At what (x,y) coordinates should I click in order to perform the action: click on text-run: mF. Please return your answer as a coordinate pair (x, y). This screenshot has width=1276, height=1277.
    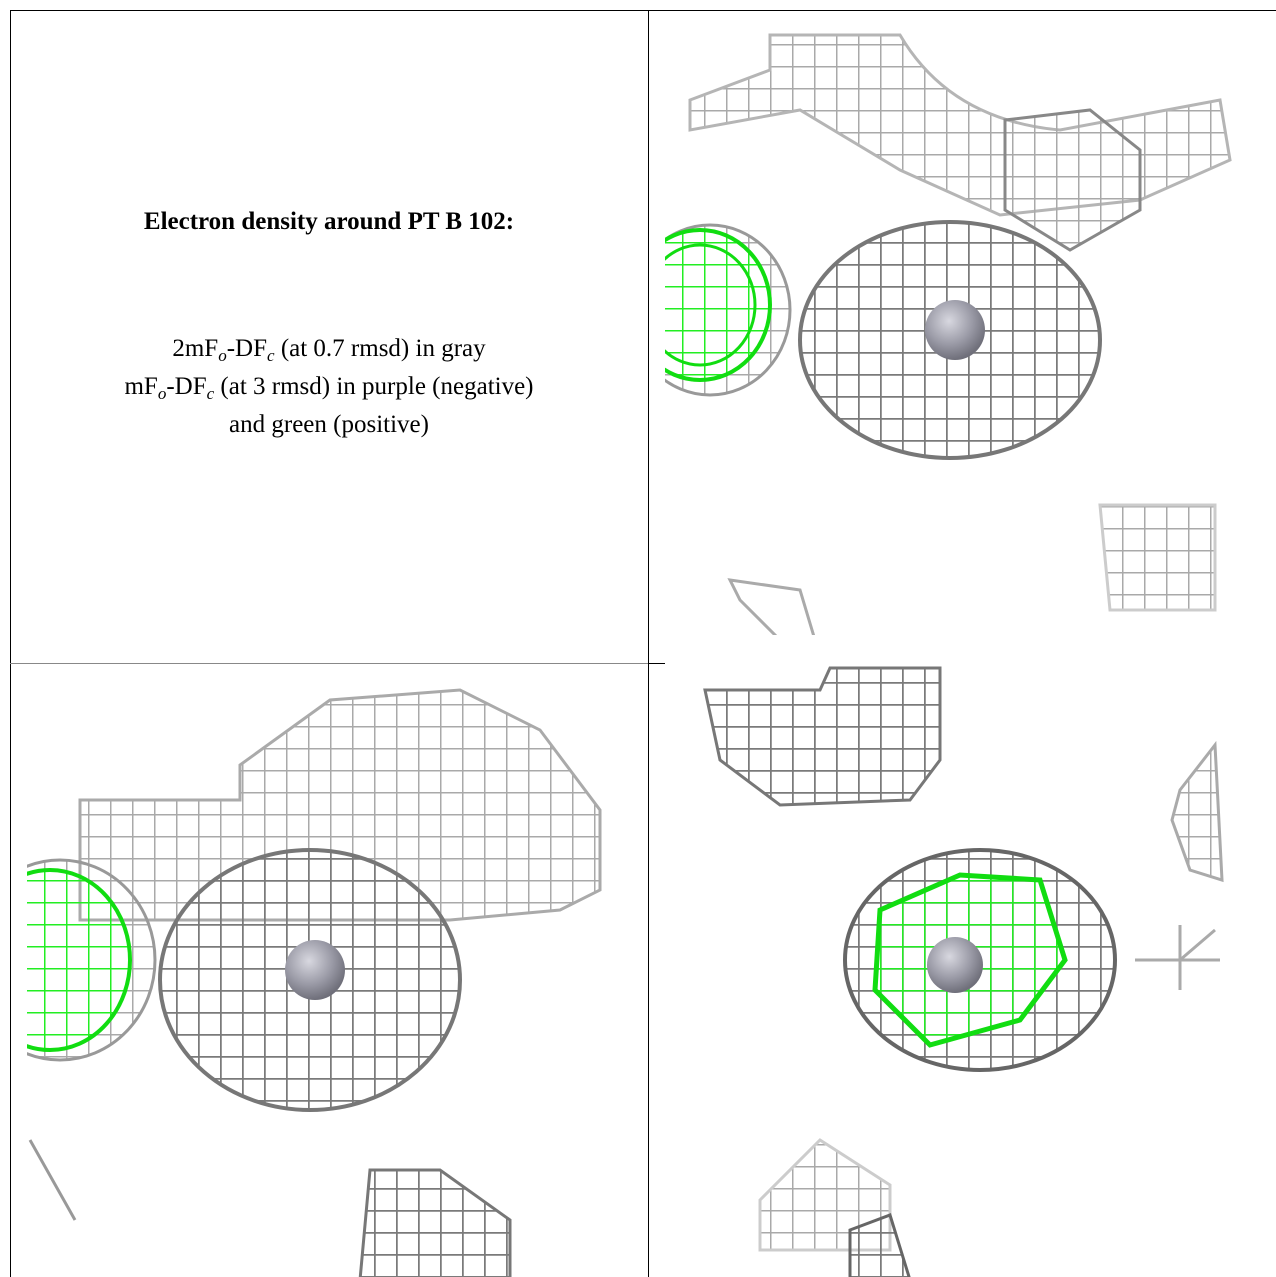
    Looking at the image, I should click on (141, 386).